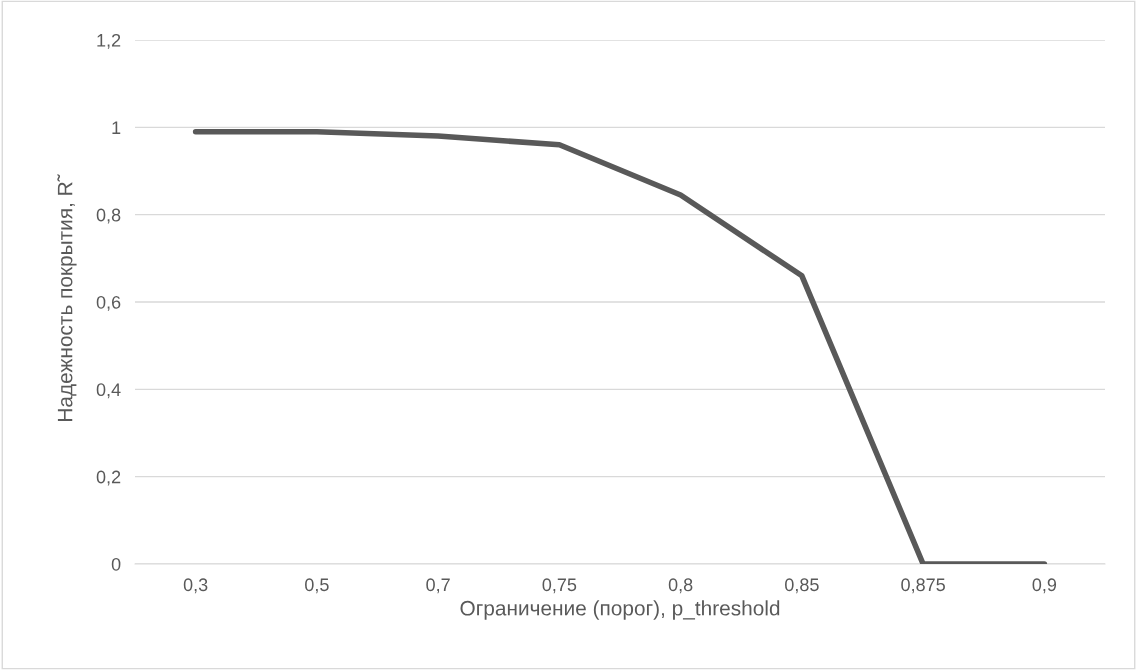 The width and height of the screenshot is (1137, 670). What do you see at coordinates (116, 127) in the screenshot?
I see `y-tick-label: 1` at bounding box center [116, 127].